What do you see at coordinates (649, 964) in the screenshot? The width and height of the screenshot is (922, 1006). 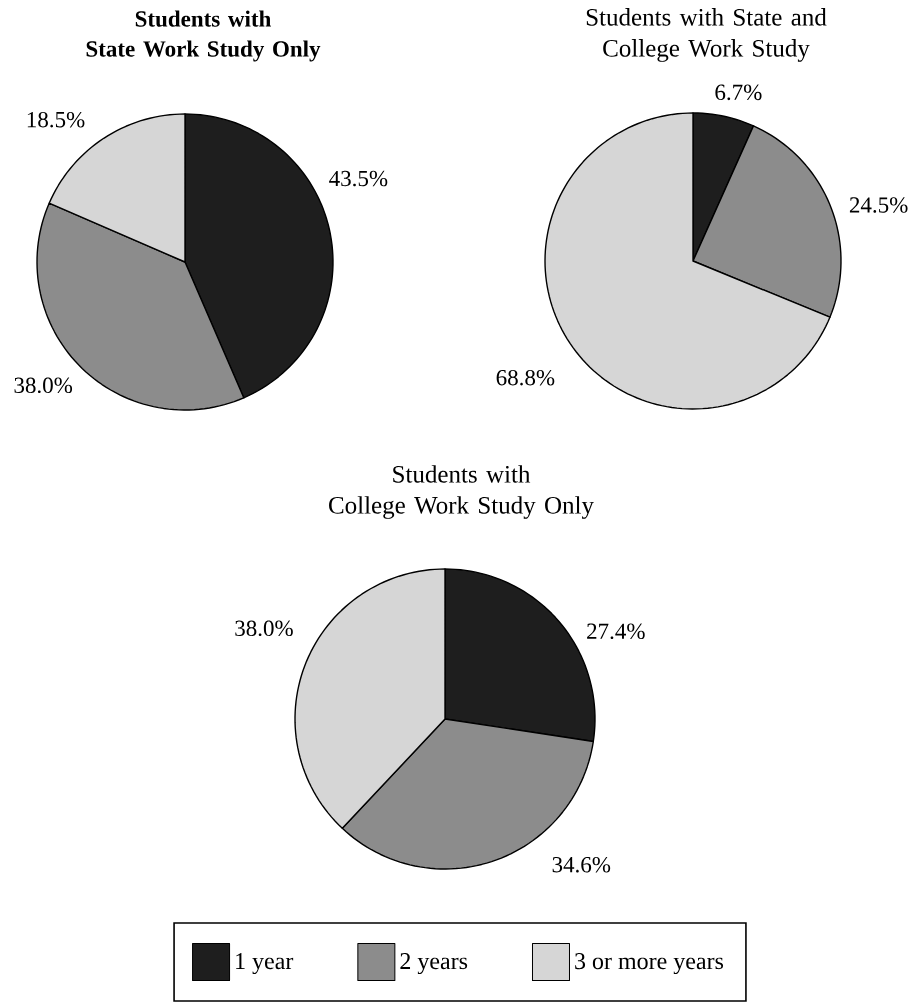 I see `legend-label: 3 or more years` at bounding box center [649, 964].